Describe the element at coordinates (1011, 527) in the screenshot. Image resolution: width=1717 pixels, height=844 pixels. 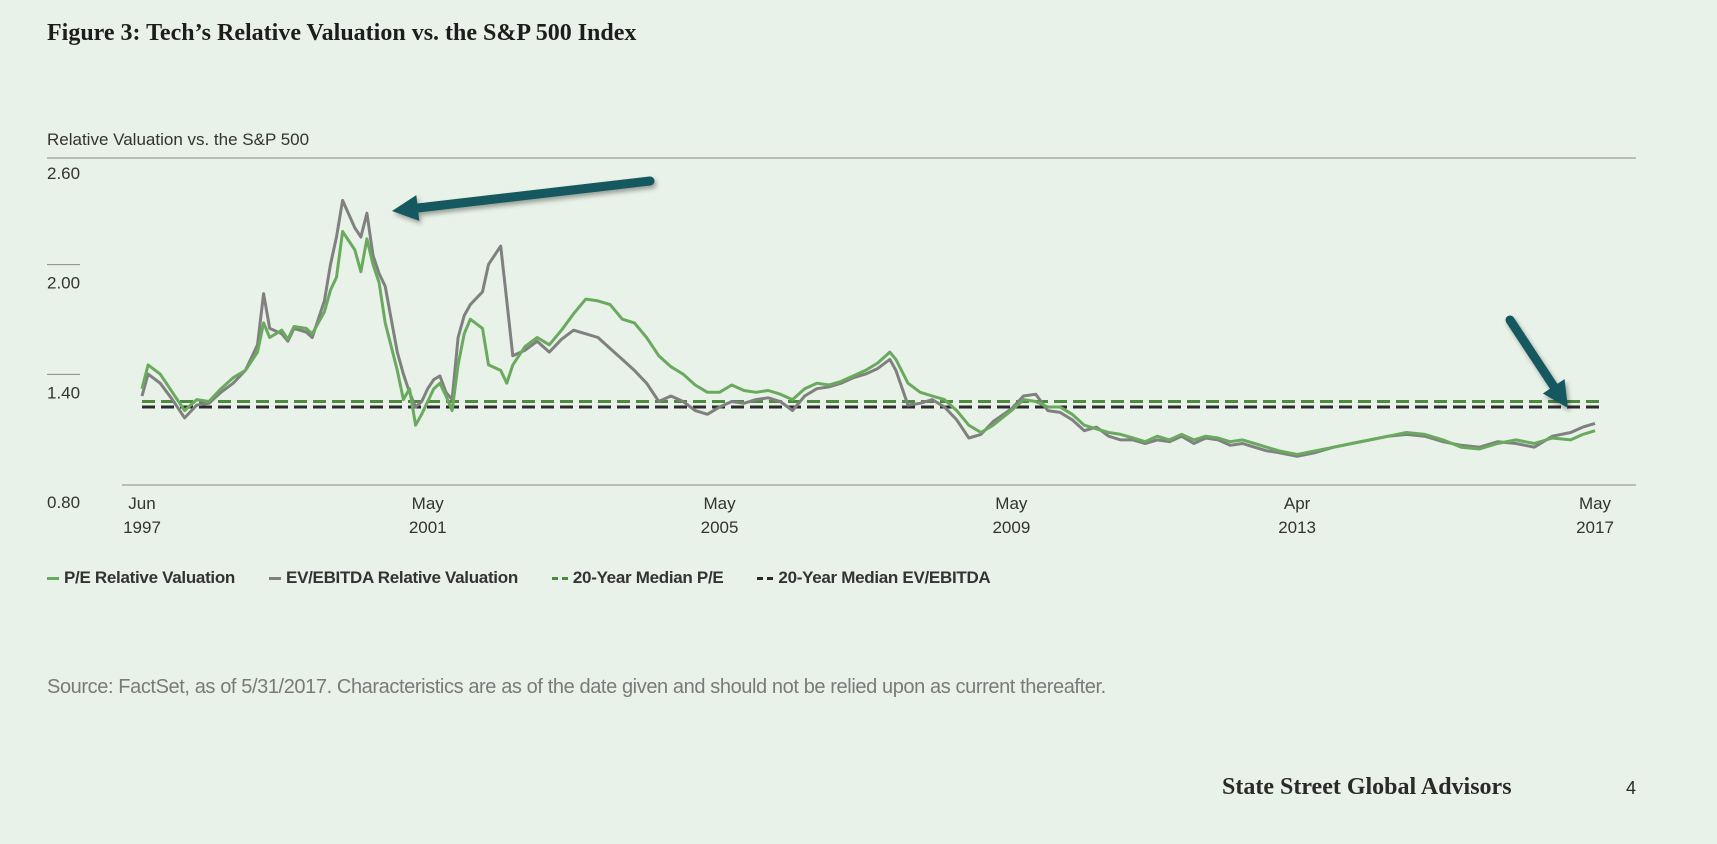
I see `x-tick-year: 2009` at that location.